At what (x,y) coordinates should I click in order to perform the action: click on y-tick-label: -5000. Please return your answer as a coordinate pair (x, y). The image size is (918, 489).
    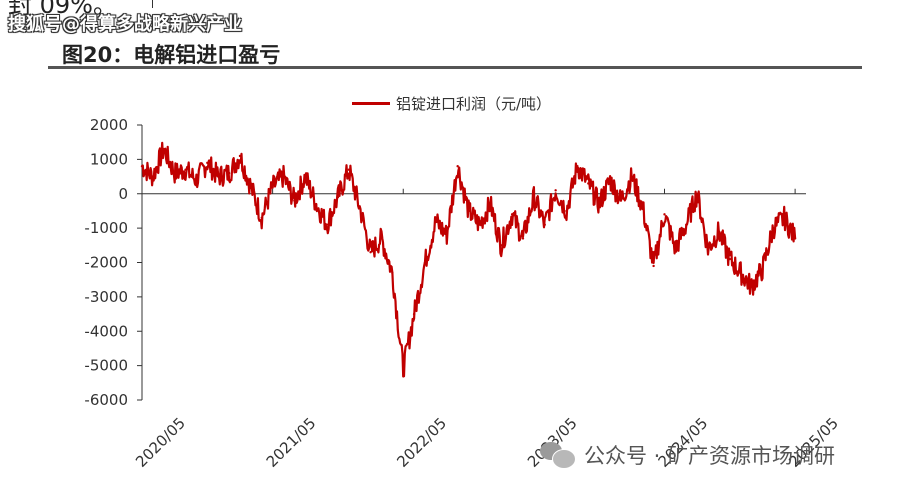
    Looking at the image, I should click on (106, 366).